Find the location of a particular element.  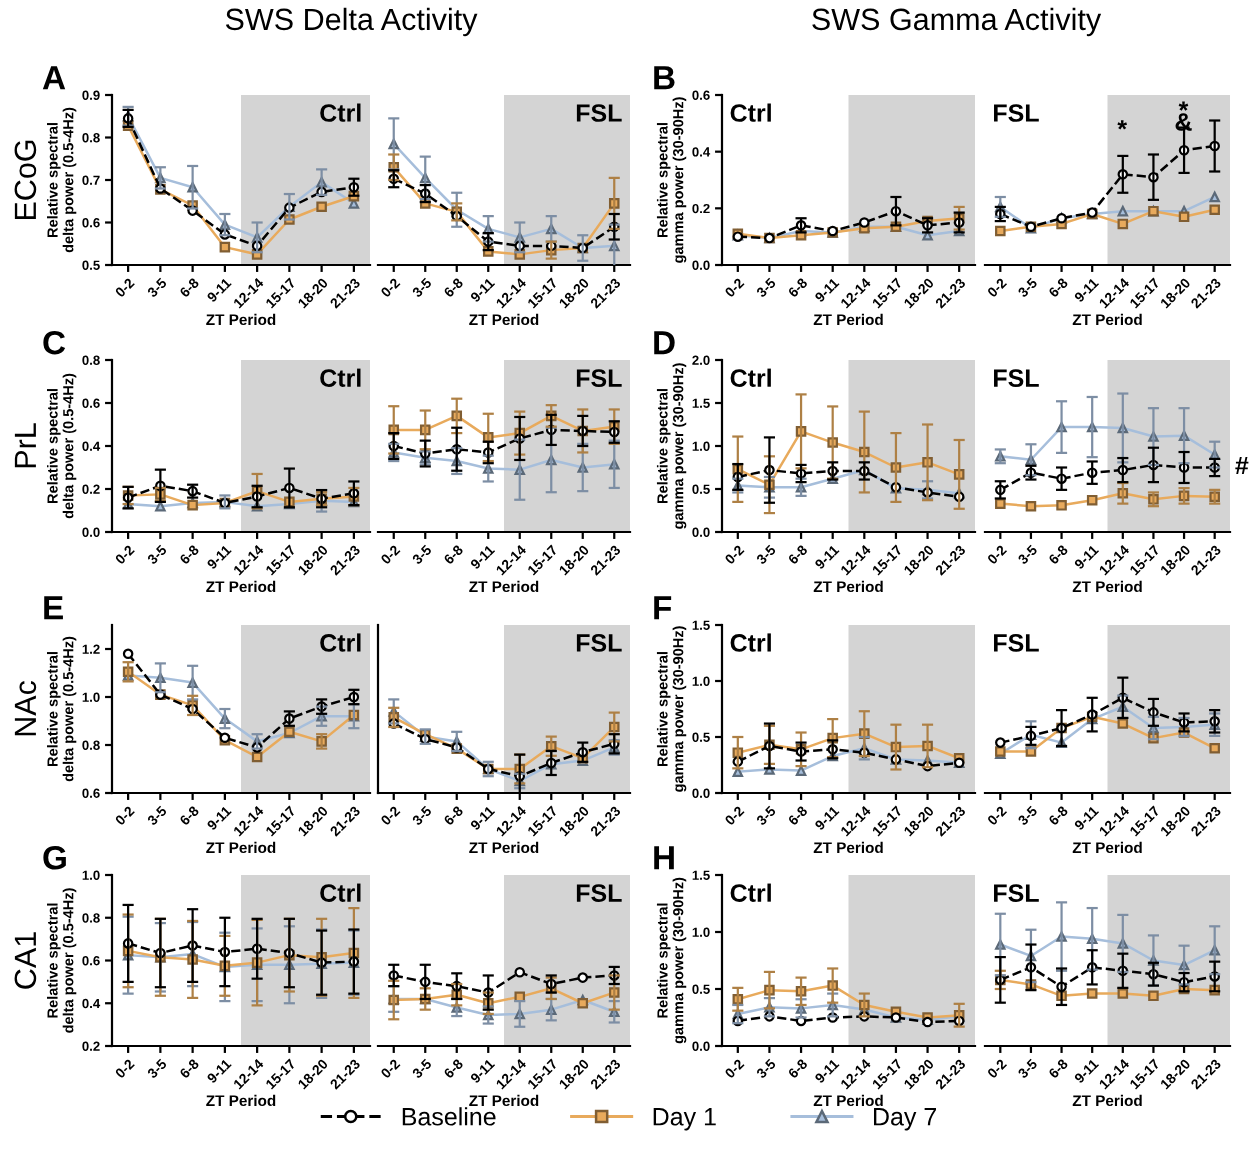

text: E is located at coordinates (53, 608).